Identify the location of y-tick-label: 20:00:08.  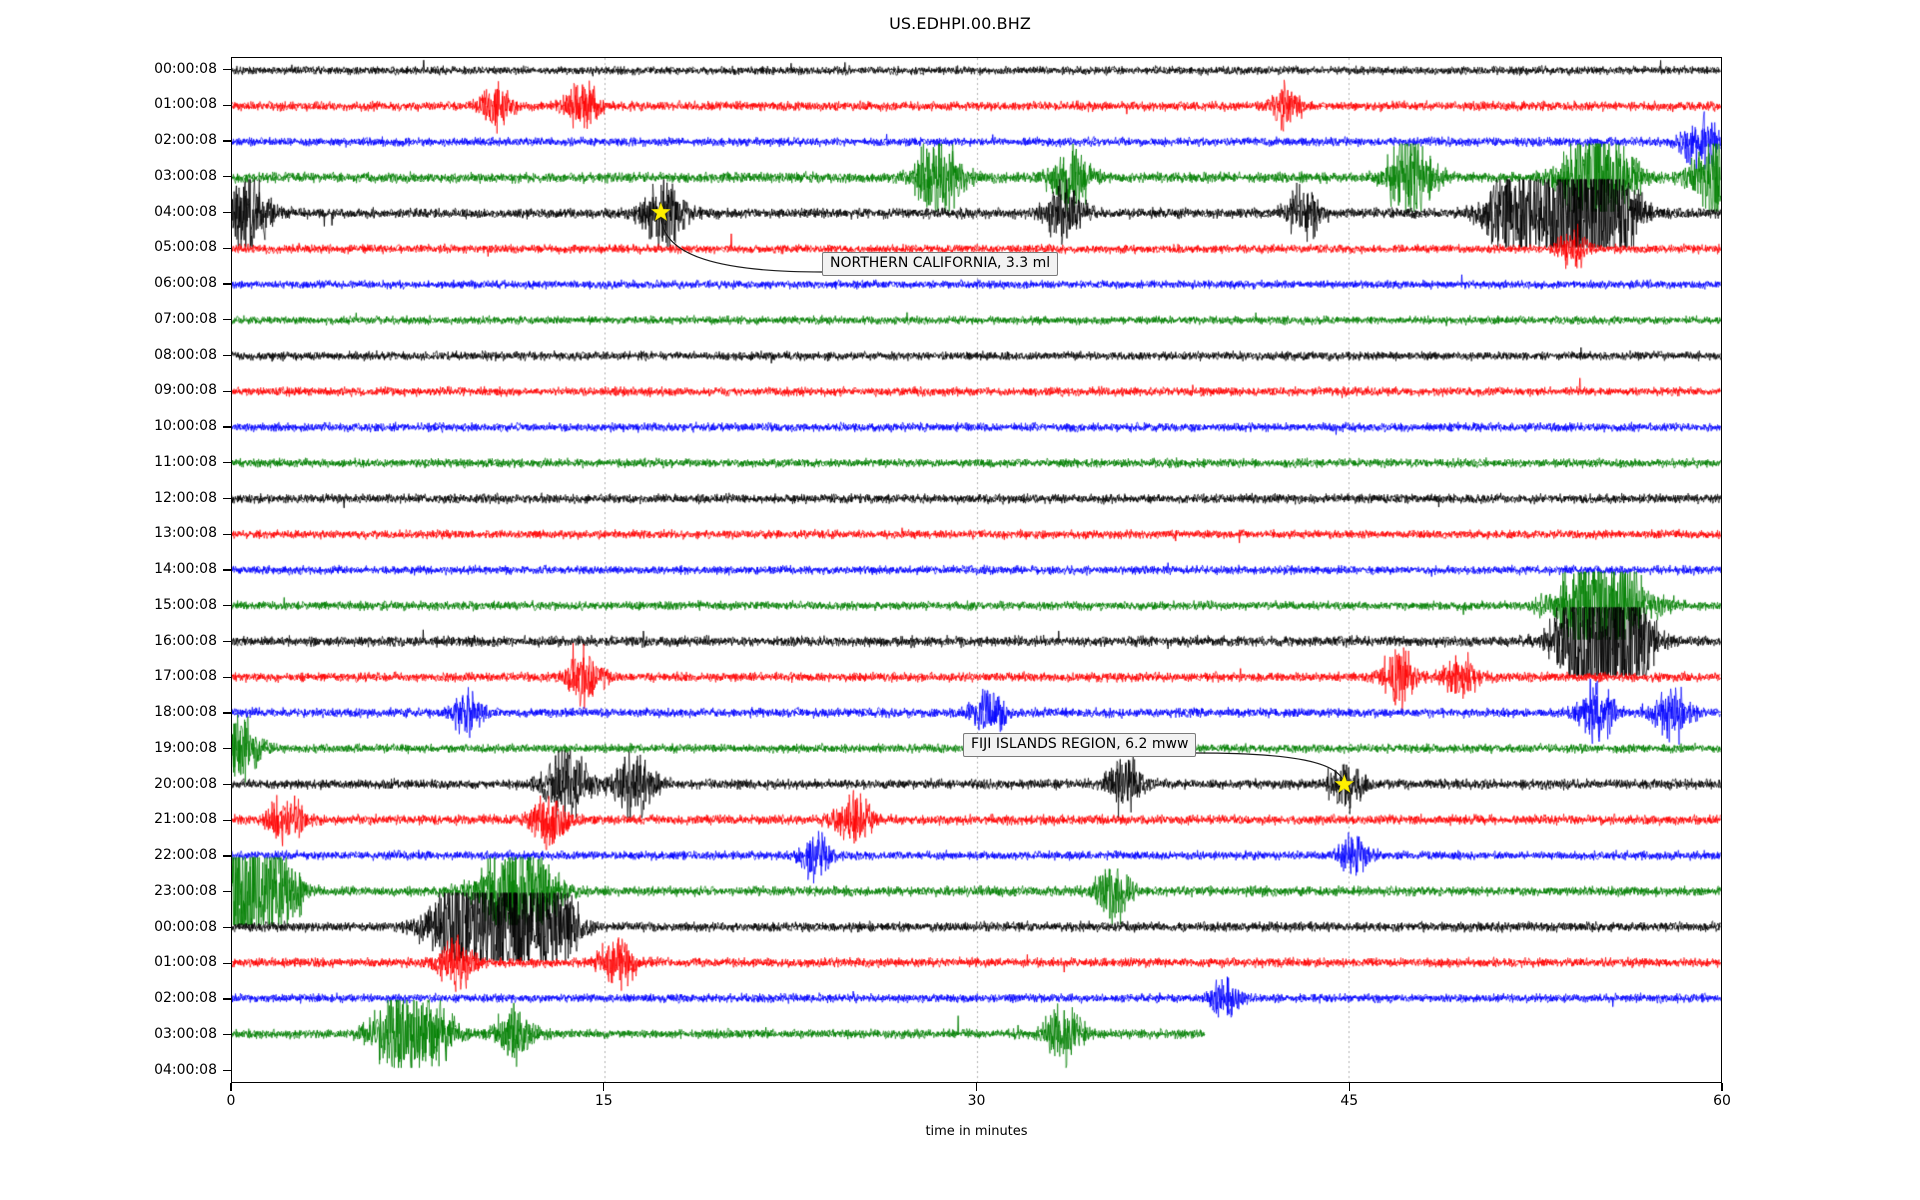
(185, 783).